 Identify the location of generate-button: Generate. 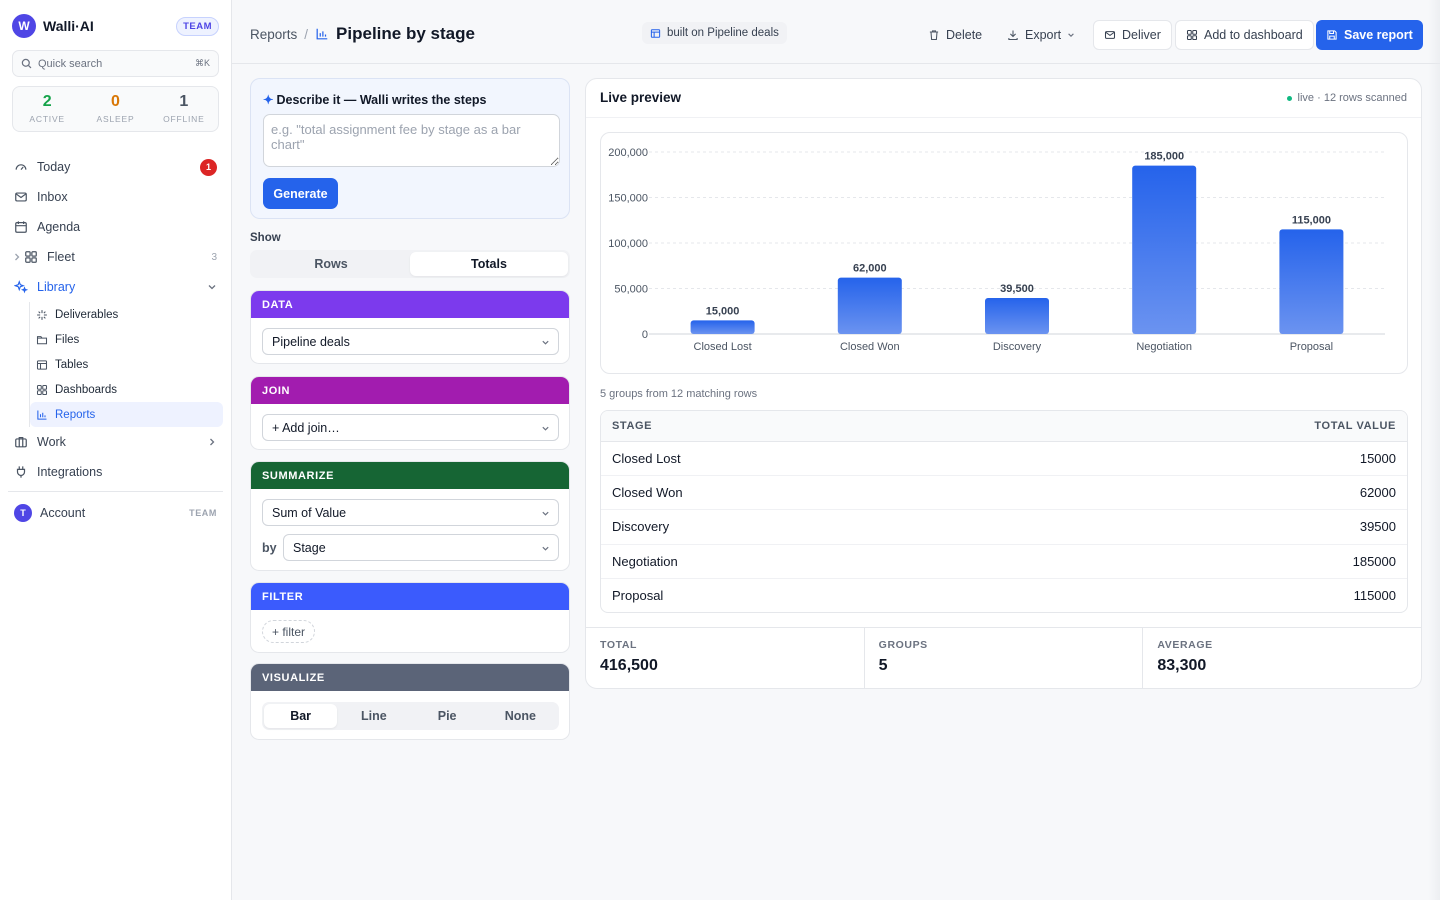
(300, 193).